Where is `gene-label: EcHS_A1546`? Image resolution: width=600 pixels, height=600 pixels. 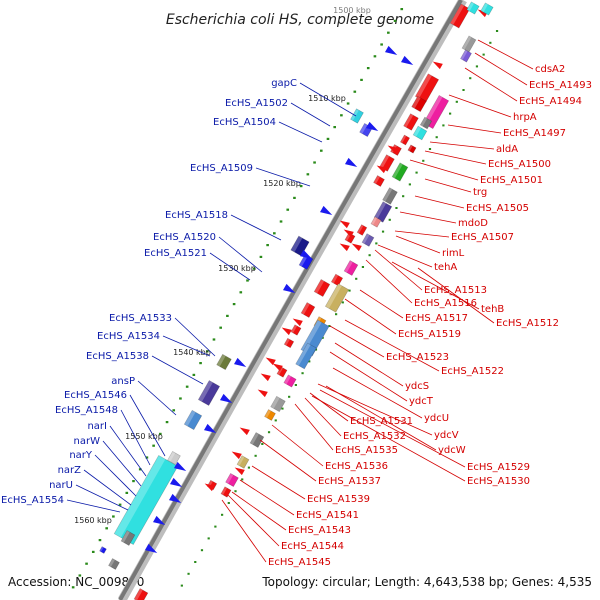 gene-label: EcHS_A1546 is located at coordinates (95, 395).